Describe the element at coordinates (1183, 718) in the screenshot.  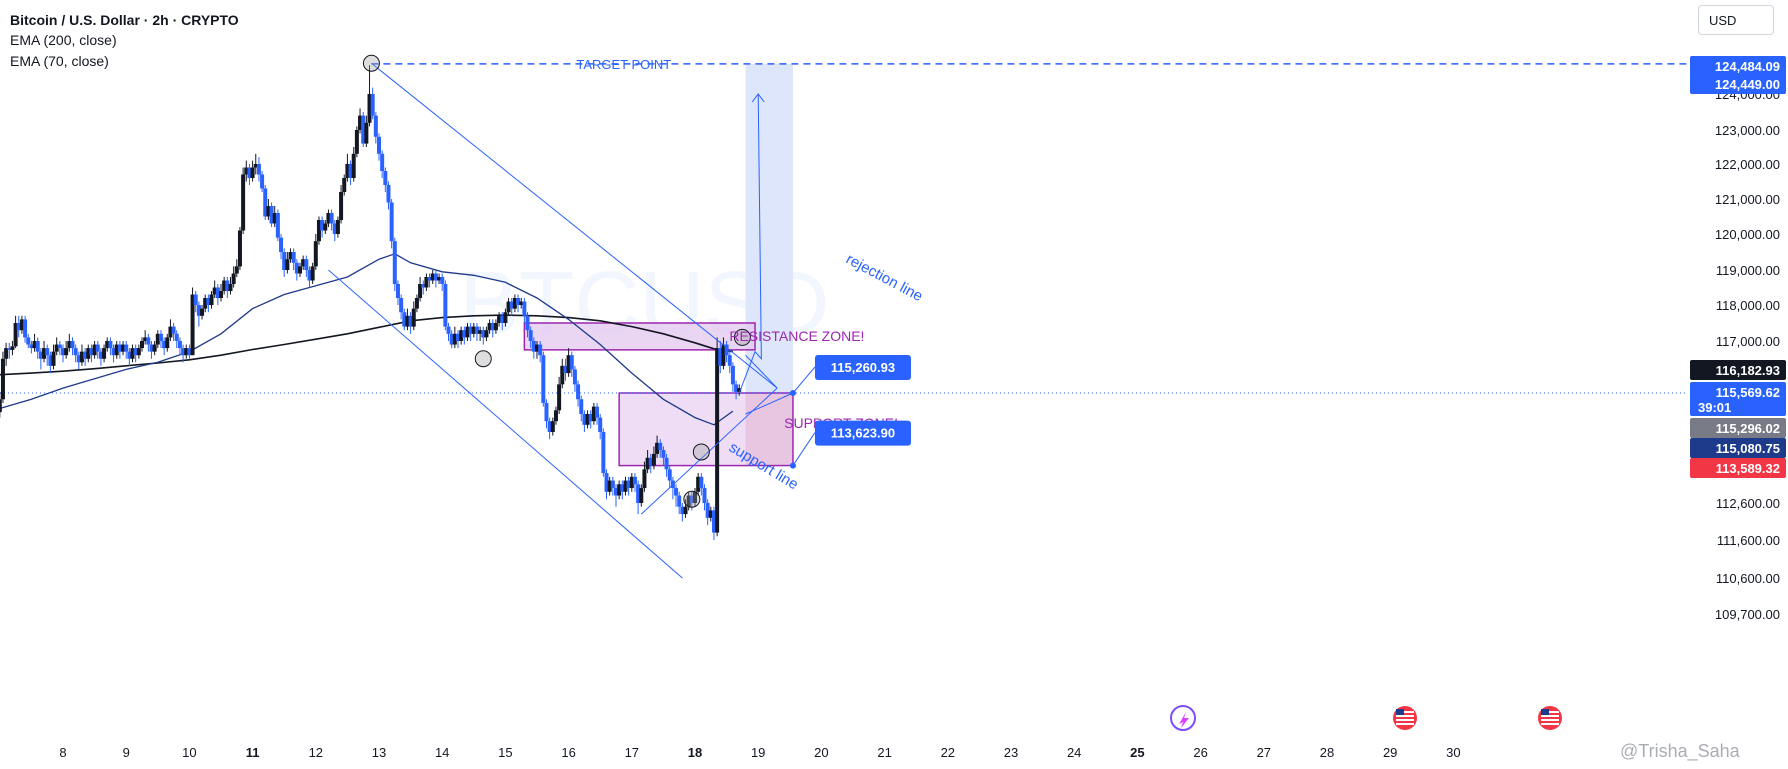
I see `crypto-event-icon` at that location.